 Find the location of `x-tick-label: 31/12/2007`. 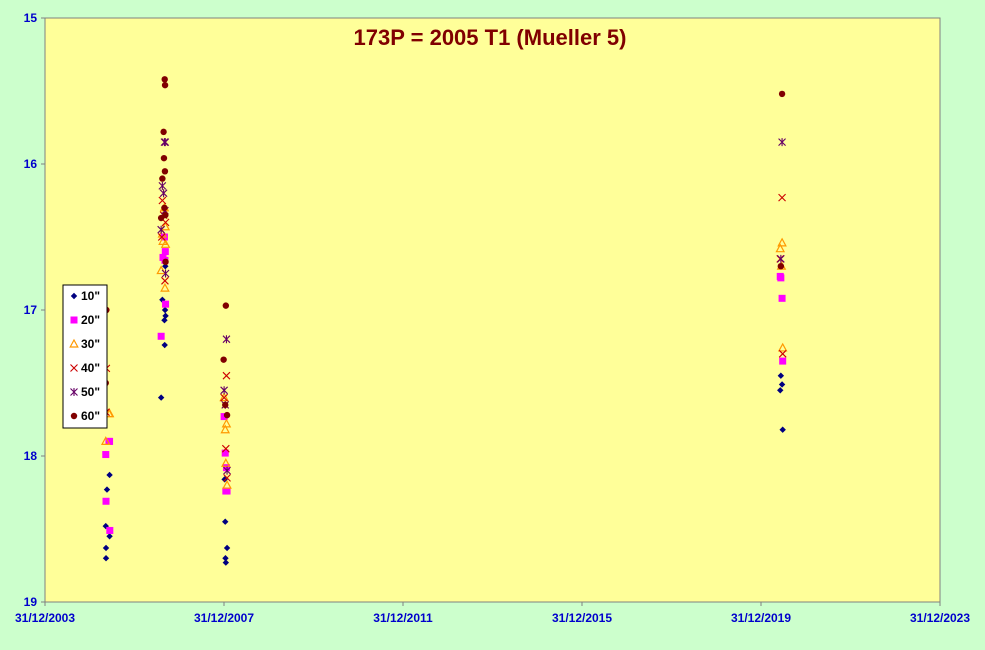

x-tick-label: 31/12/2007 is located at coordinates (224, 618).